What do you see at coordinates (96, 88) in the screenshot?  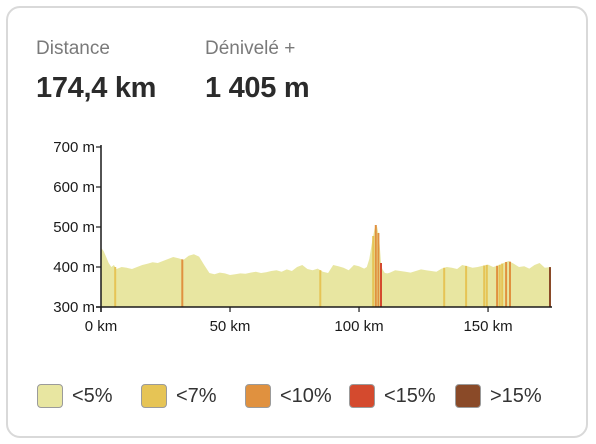 I see `distance-value: 174,4 km` at bounding box center [96, 88].